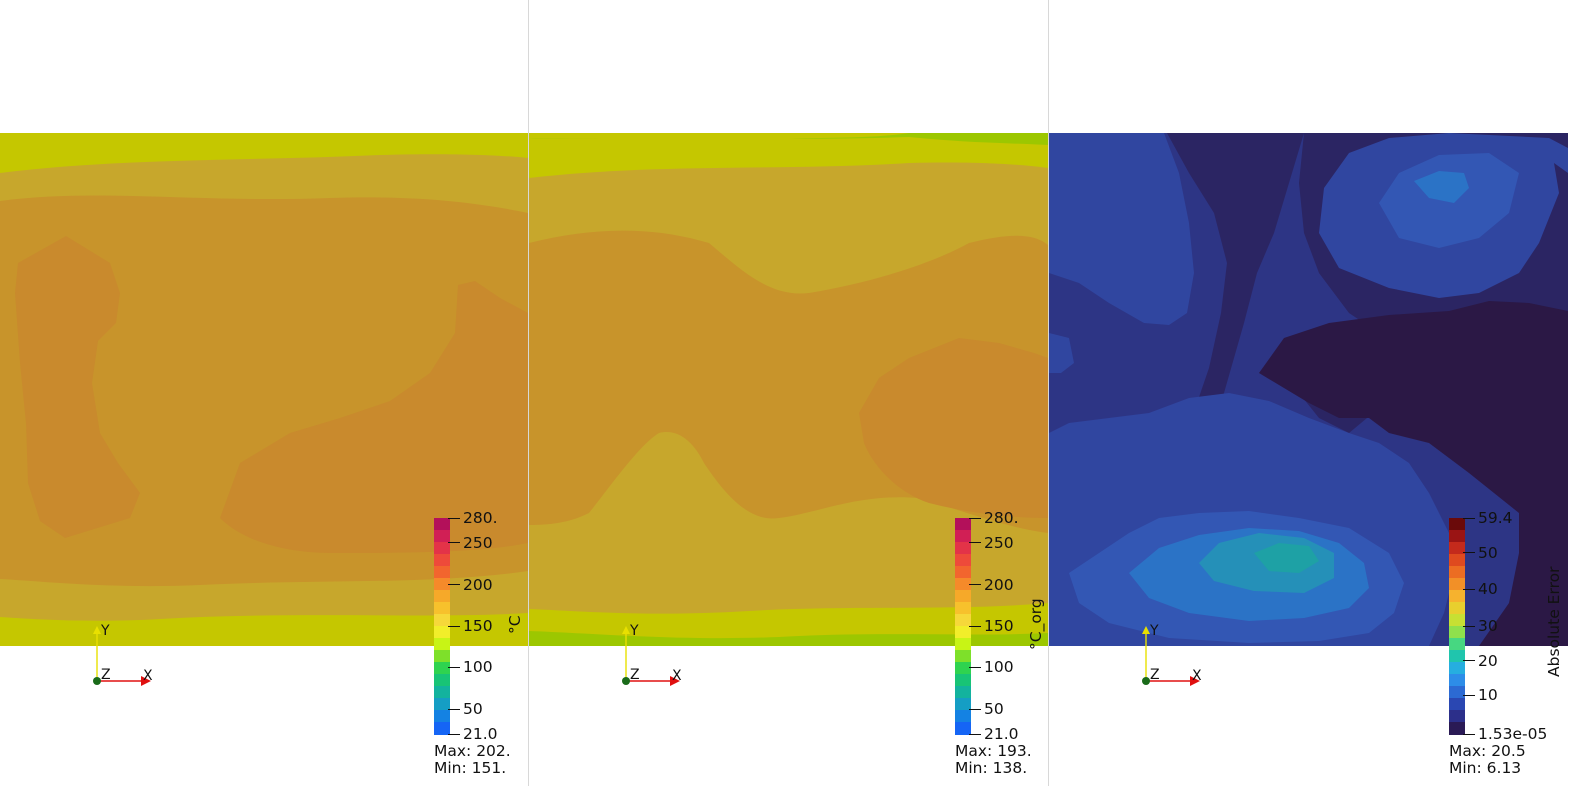 This screenshot has height=786, width=1582. Describe the element at coordinates (1036, 624) in the screenshot. I see `colorbar-title: °C_org` at that location.